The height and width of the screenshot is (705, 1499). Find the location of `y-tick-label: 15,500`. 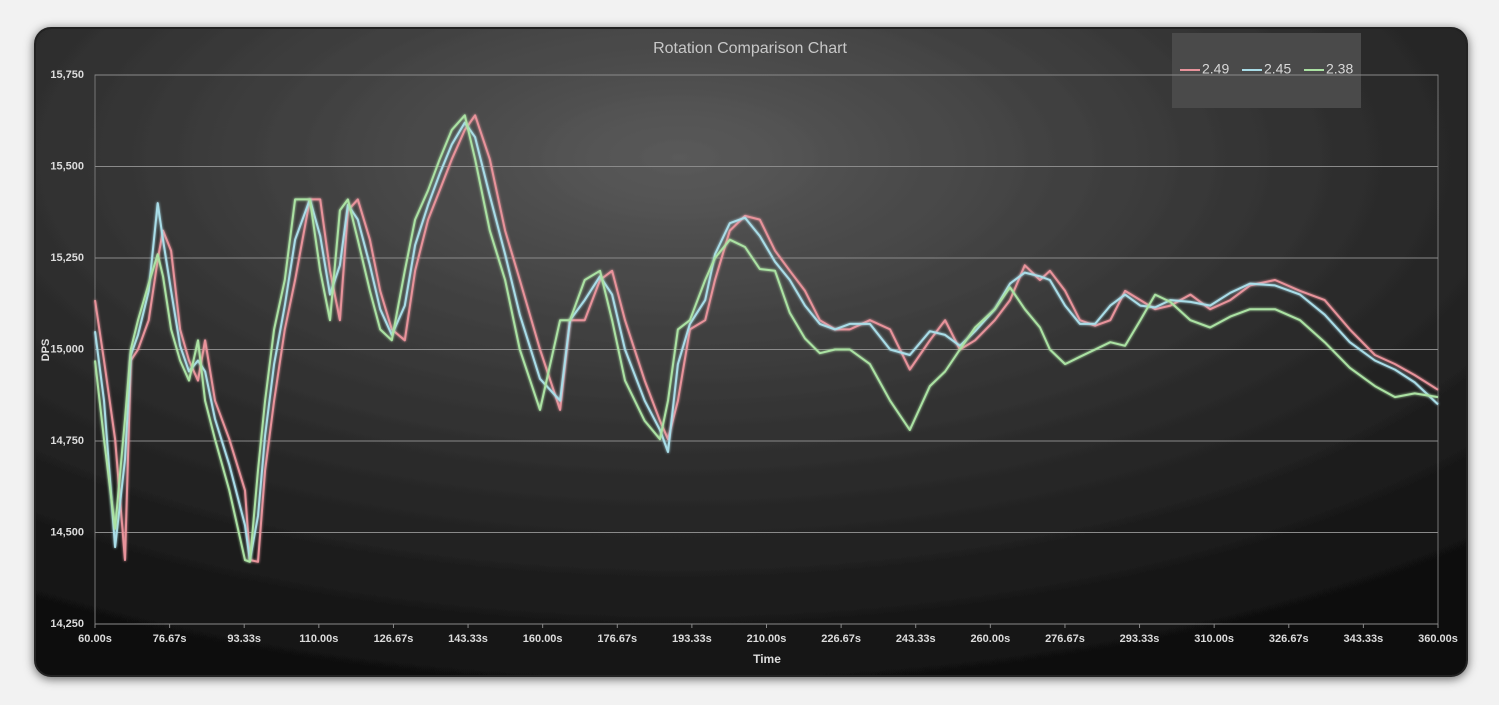

y-tick-label: 15,500 is located at coordinates (67, 166).